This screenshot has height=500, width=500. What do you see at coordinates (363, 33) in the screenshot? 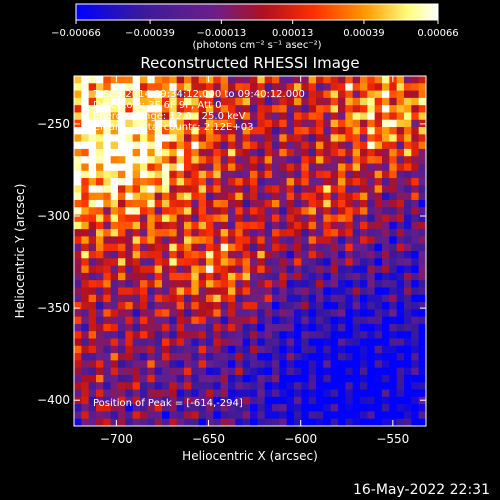
I see `colorbar-tick-label: 0.00039` at bounding box center [363, 33].